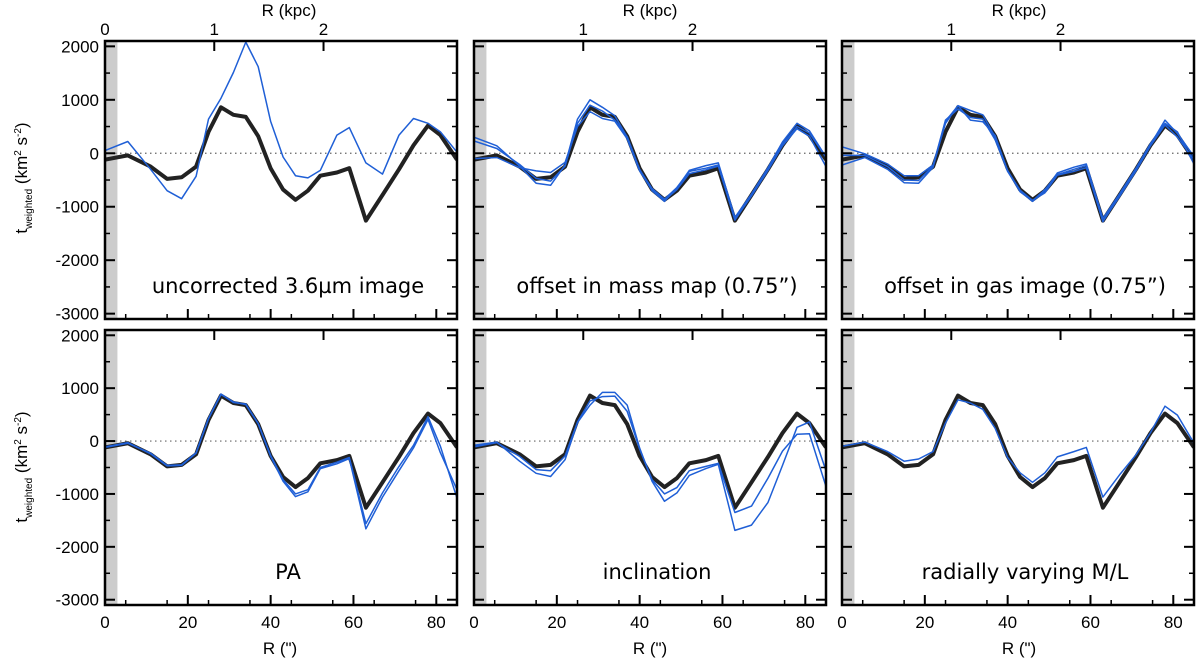 Image resolution: width=1200 pixels, height=662 pixels. I want to click on y-axis-title-row1: tweighted (km2 s-2), so click(23, 177).